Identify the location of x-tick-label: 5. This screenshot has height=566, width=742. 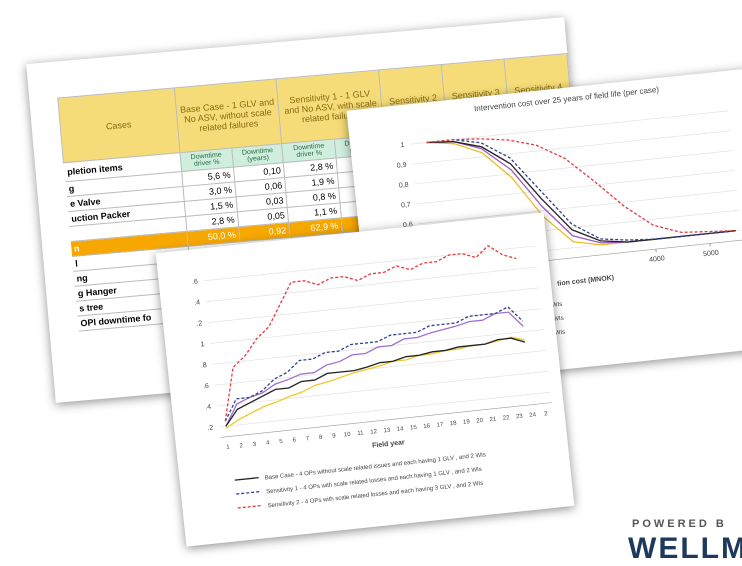
(281, 442).